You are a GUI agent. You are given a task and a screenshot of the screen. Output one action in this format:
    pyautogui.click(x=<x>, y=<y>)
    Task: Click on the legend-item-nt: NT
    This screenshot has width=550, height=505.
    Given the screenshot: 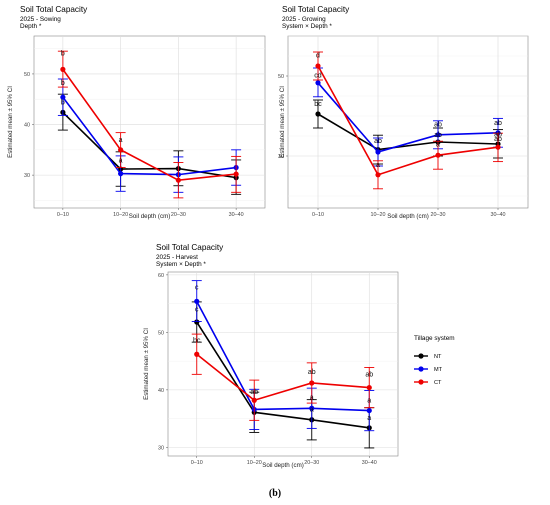 What is the action you would take?
    pyautogui.click(x=438, y=357)
    